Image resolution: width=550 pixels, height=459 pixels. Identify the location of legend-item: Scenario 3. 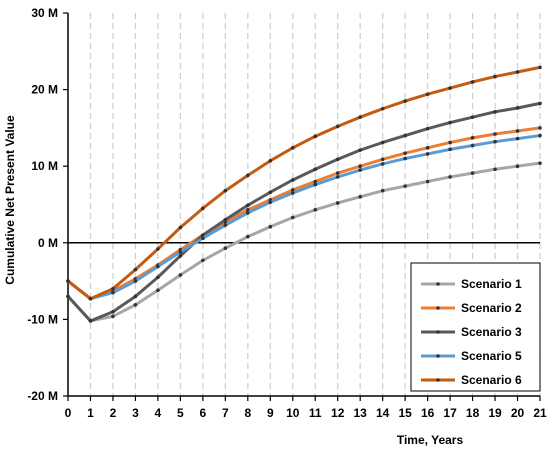
(471, 332).